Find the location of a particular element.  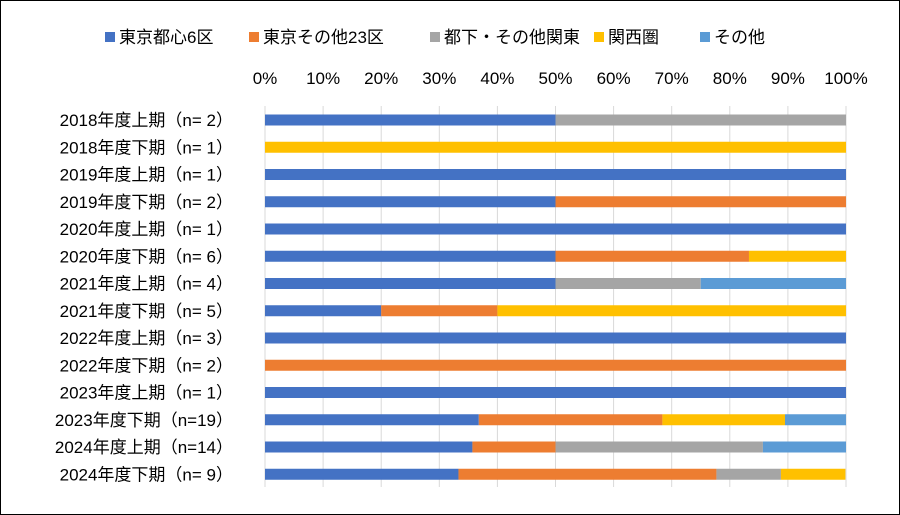

legend-item: 東京その他23区 is located at coordinates (316, 37).